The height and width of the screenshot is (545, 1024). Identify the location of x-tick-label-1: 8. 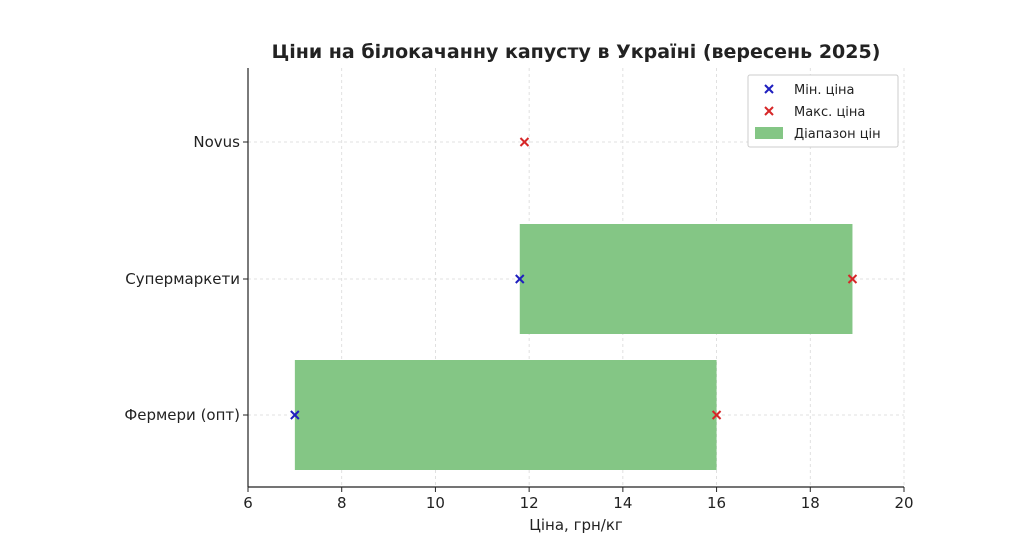
(342, 503).